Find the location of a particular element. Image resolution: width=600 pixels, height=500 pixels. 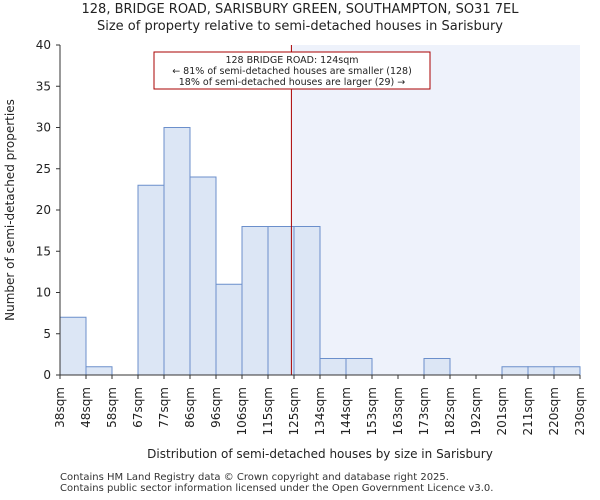

x-tick-label: 38sqm is located at coordinates (60, 407).